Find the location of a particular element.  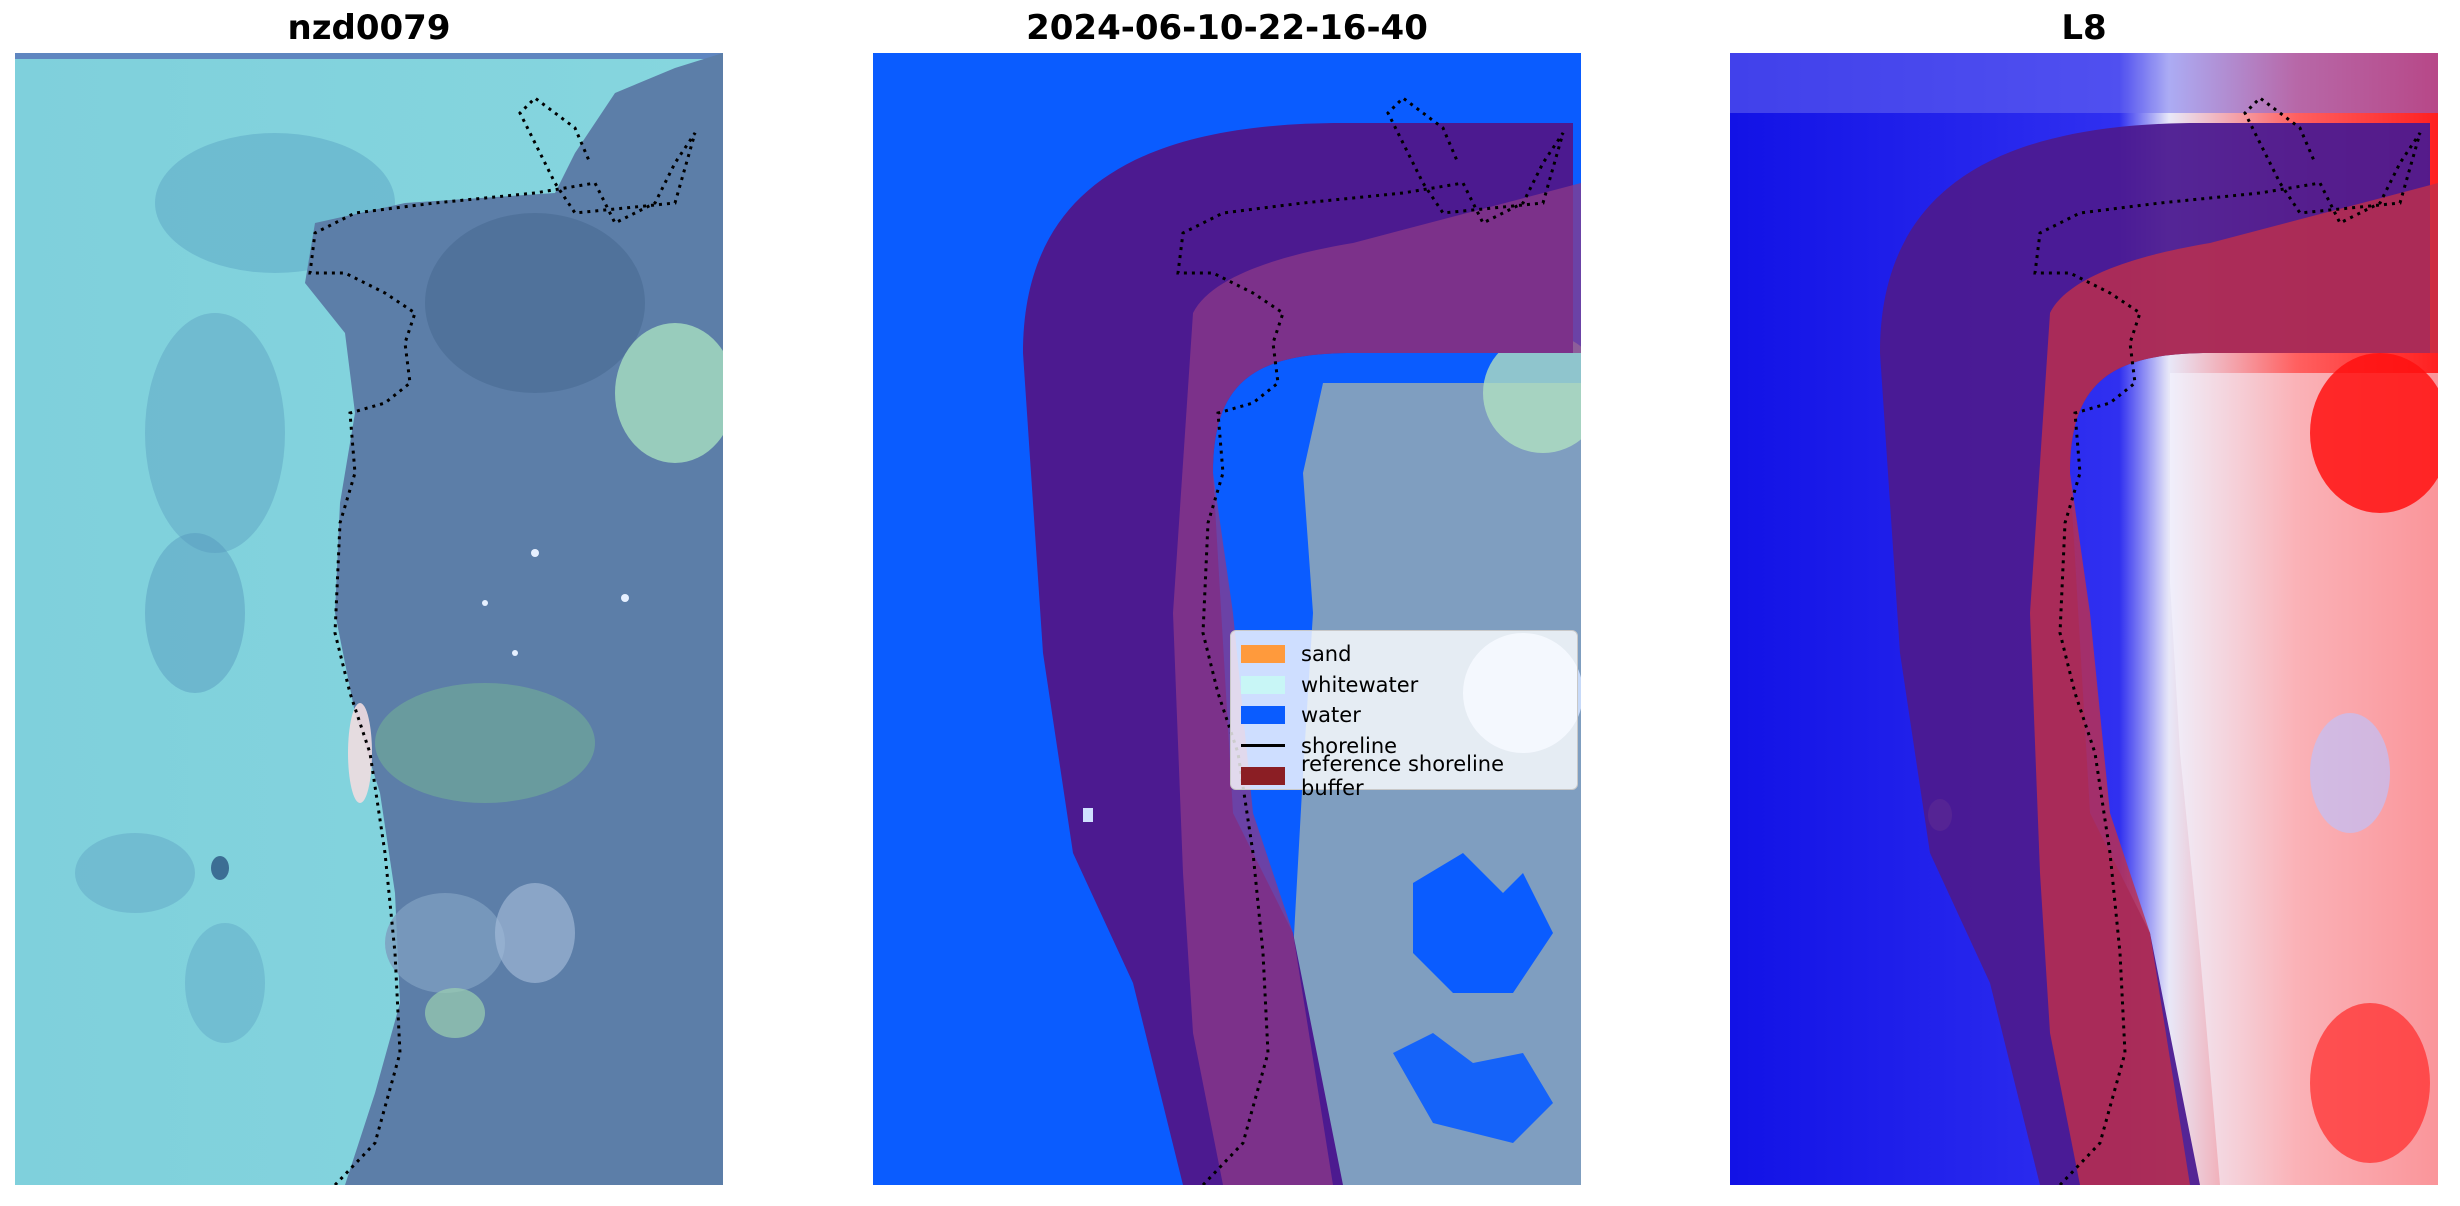

panel-title-index: L8 is located at coordinates (2084, 28).